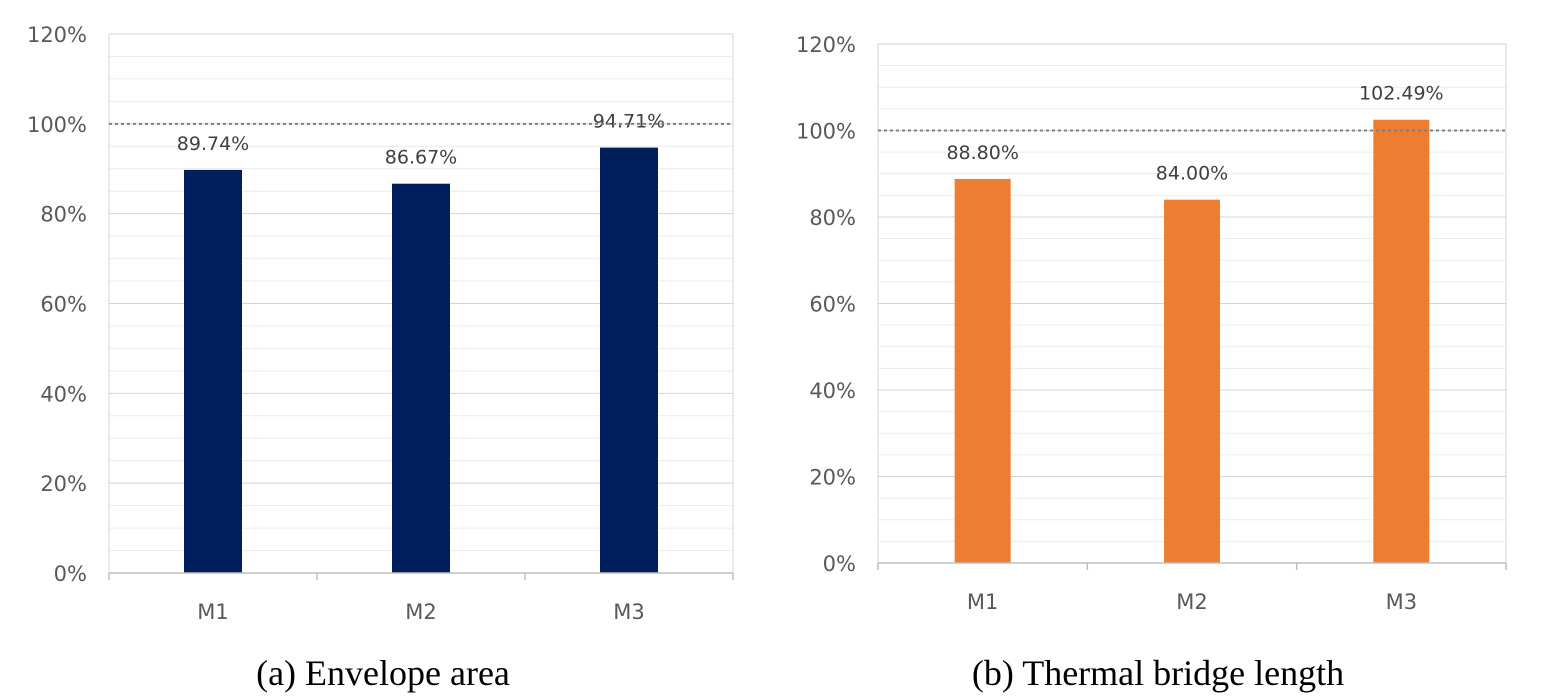 The image size is (1541, 698). I want to click on caption-a: (a) Envelope area, so click(383, 673).